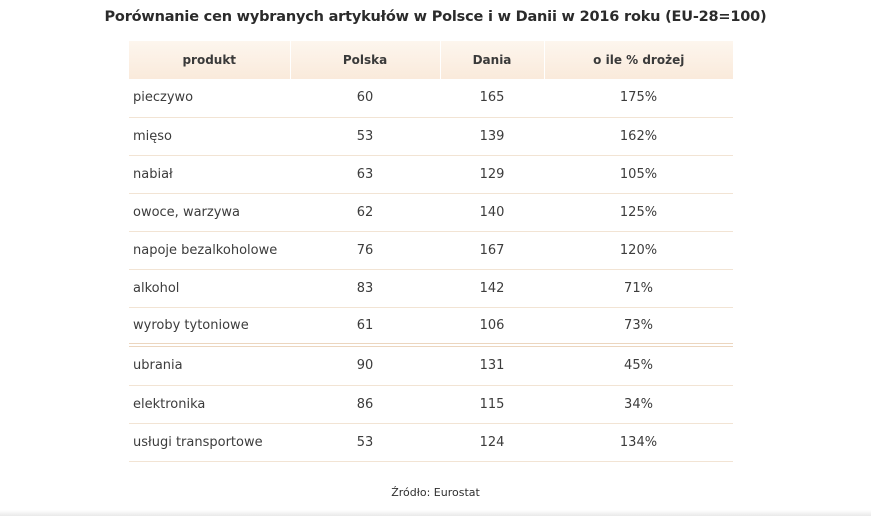  What do you see at coordinates (492, 442) in the screenshot?
I see `cell-denmark: 124` at bounding box center [492, 442].